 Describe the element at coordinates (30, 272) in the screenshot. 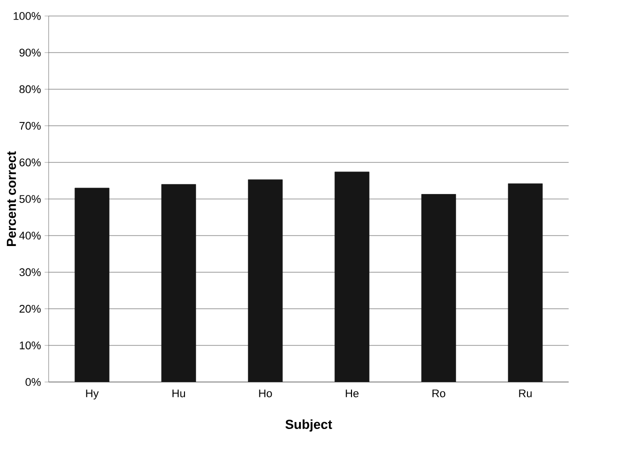

I see `y-tick-label: 30%` at that location.